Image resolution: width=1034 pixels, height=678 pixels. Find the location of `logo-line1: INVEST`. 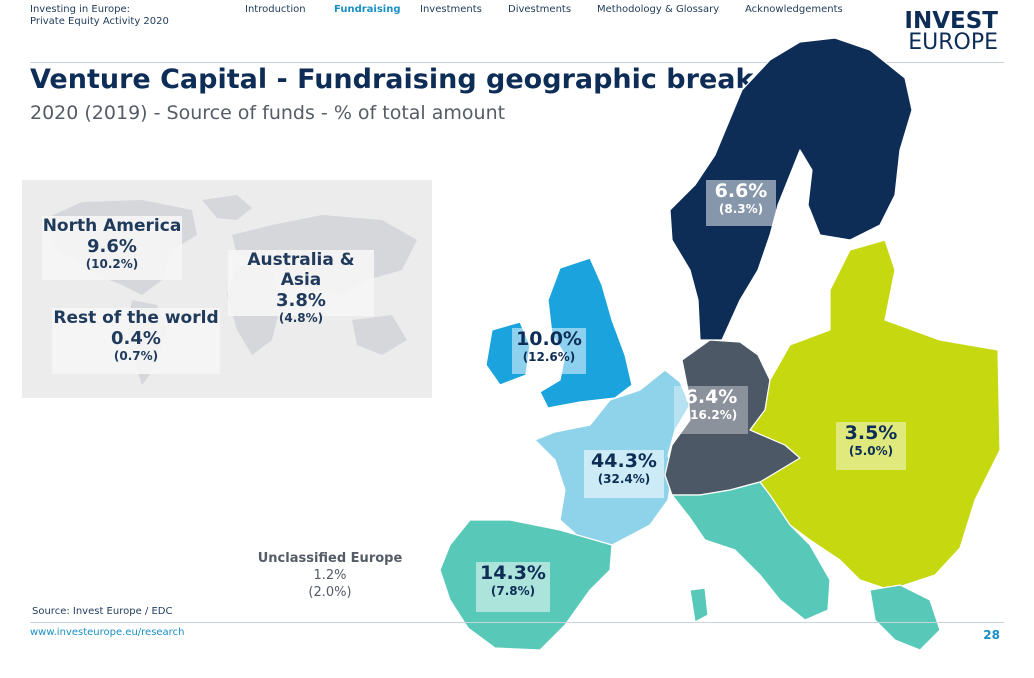

logo-line1: INVEST is located at coordinates (951, 21).